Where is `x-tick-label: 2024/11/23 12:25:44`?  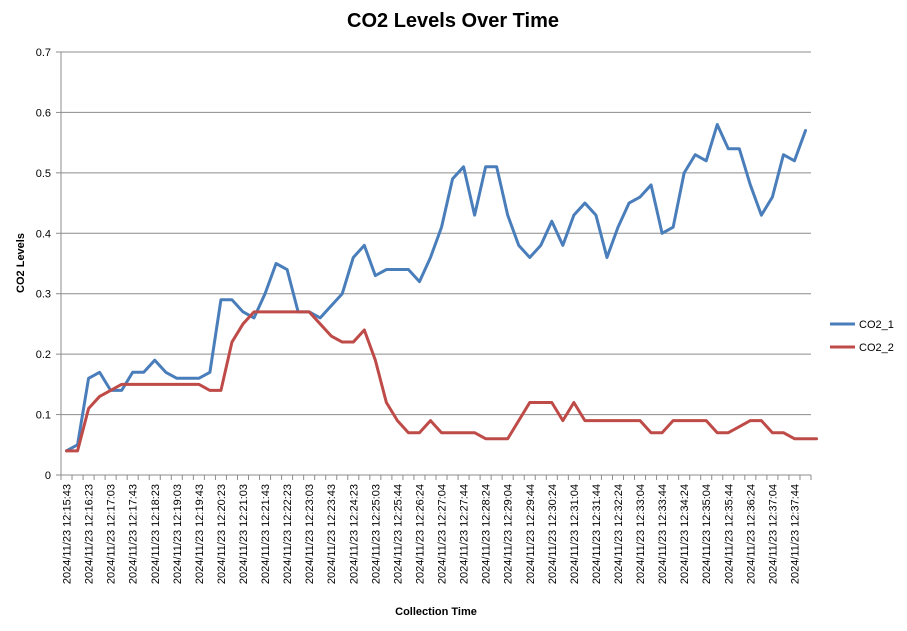 x-tick-label: 2024/11/23 12:25:44 is located at coordinates (398, 534).